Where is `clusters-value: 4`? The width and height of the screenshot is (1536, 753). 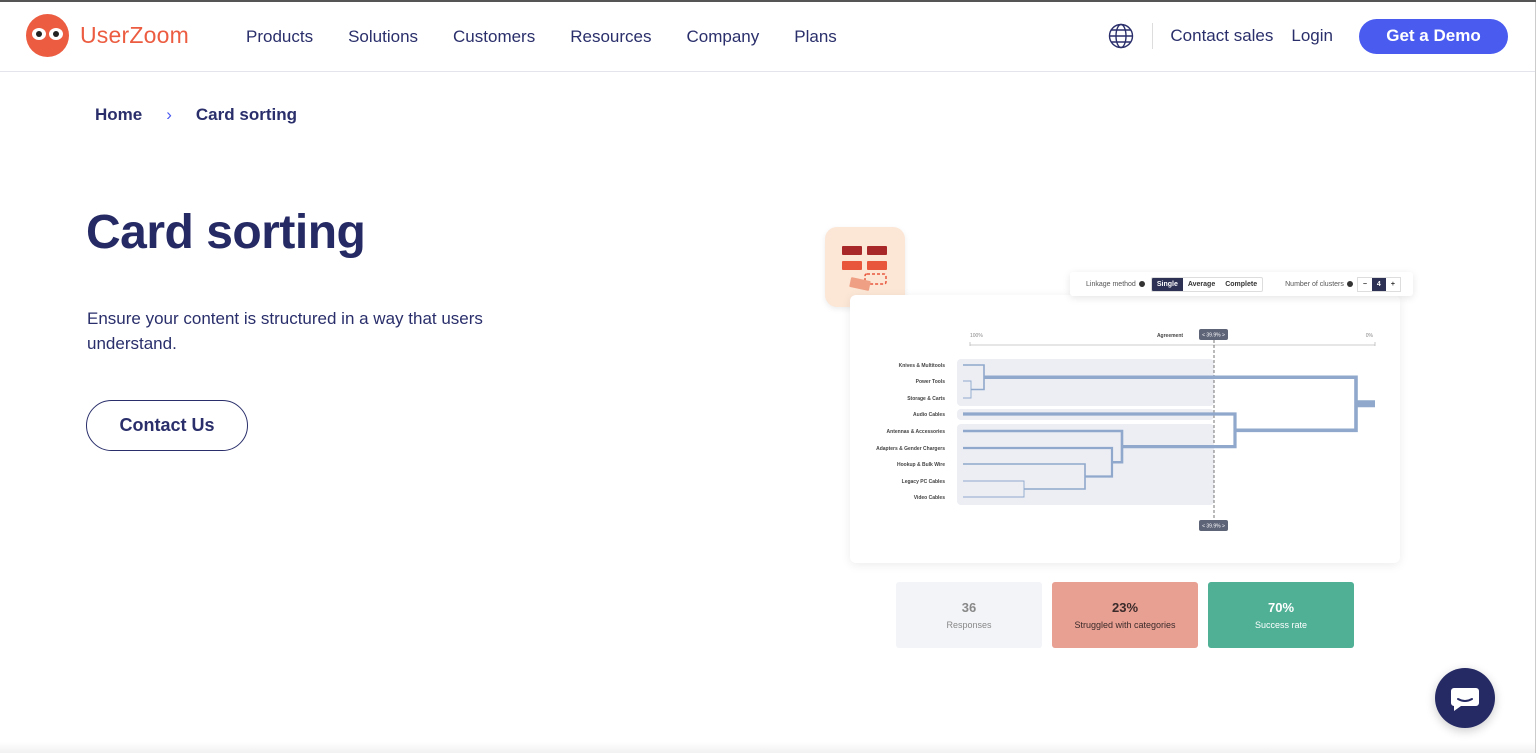
clusters-value: 4 is located at coordinates (1378, 284).